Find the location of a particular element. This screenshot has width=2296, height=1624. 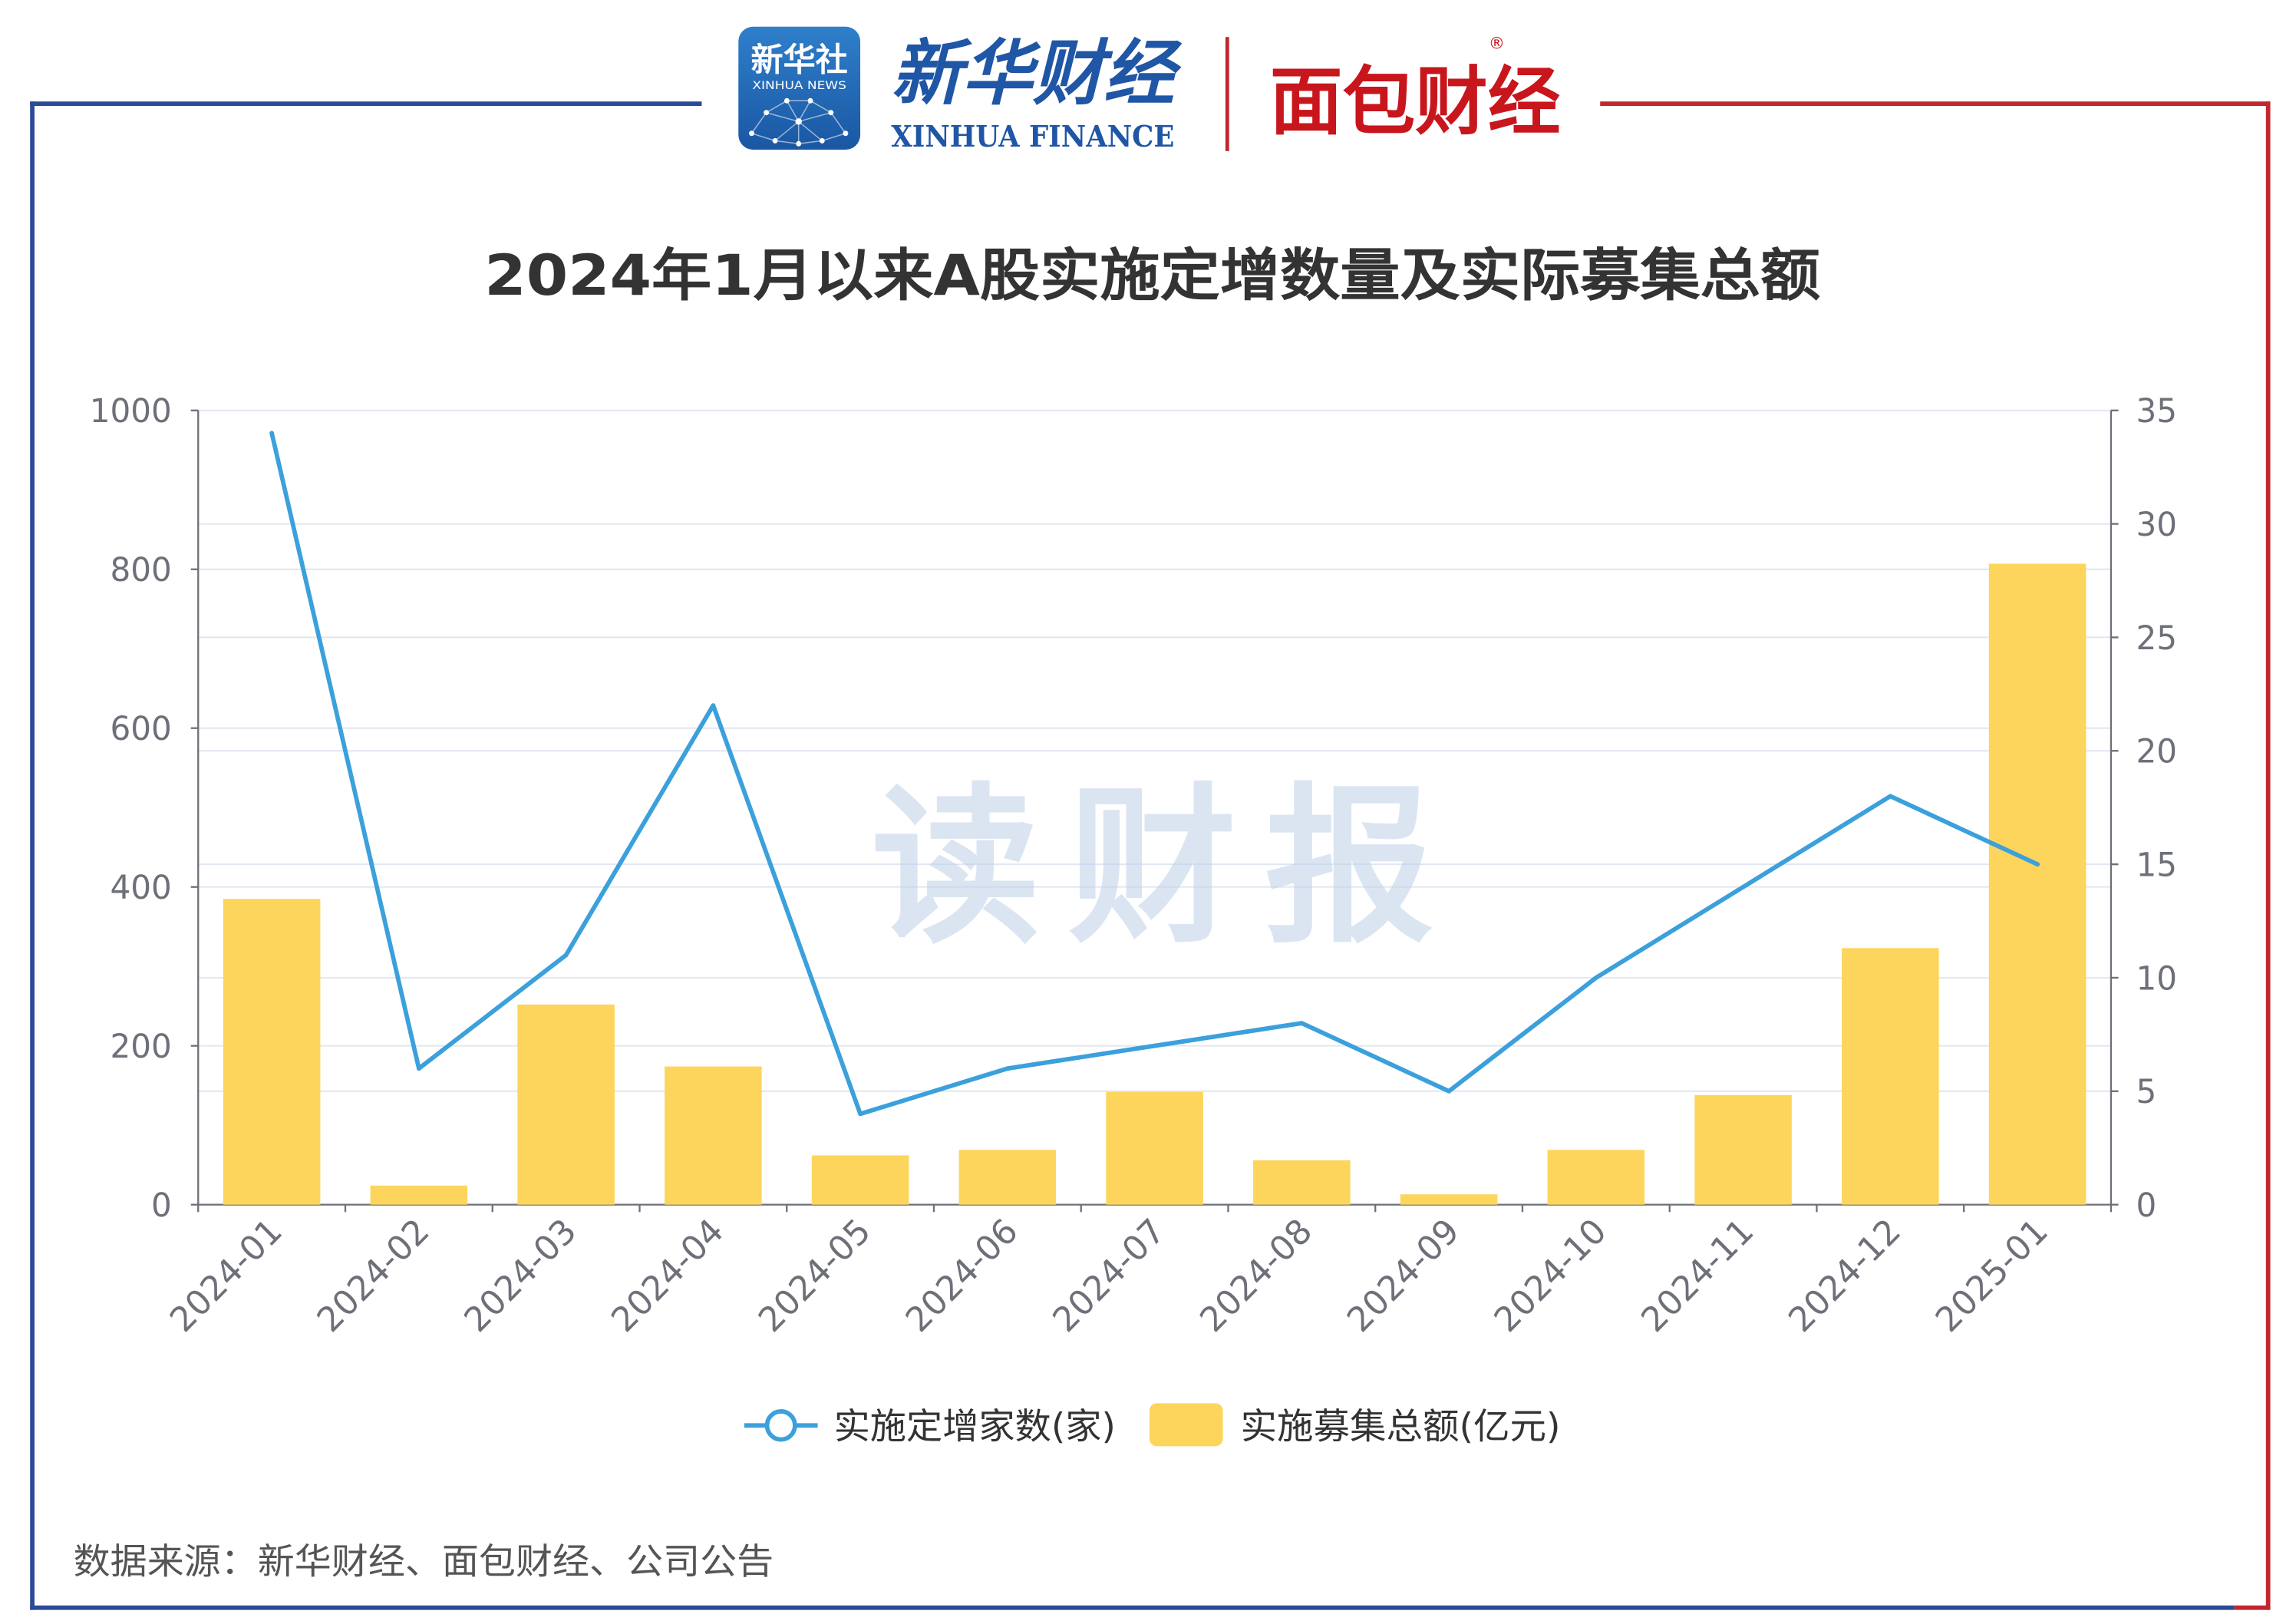

y-axis-left-label: 200 is located at coordinates (141, 1046).